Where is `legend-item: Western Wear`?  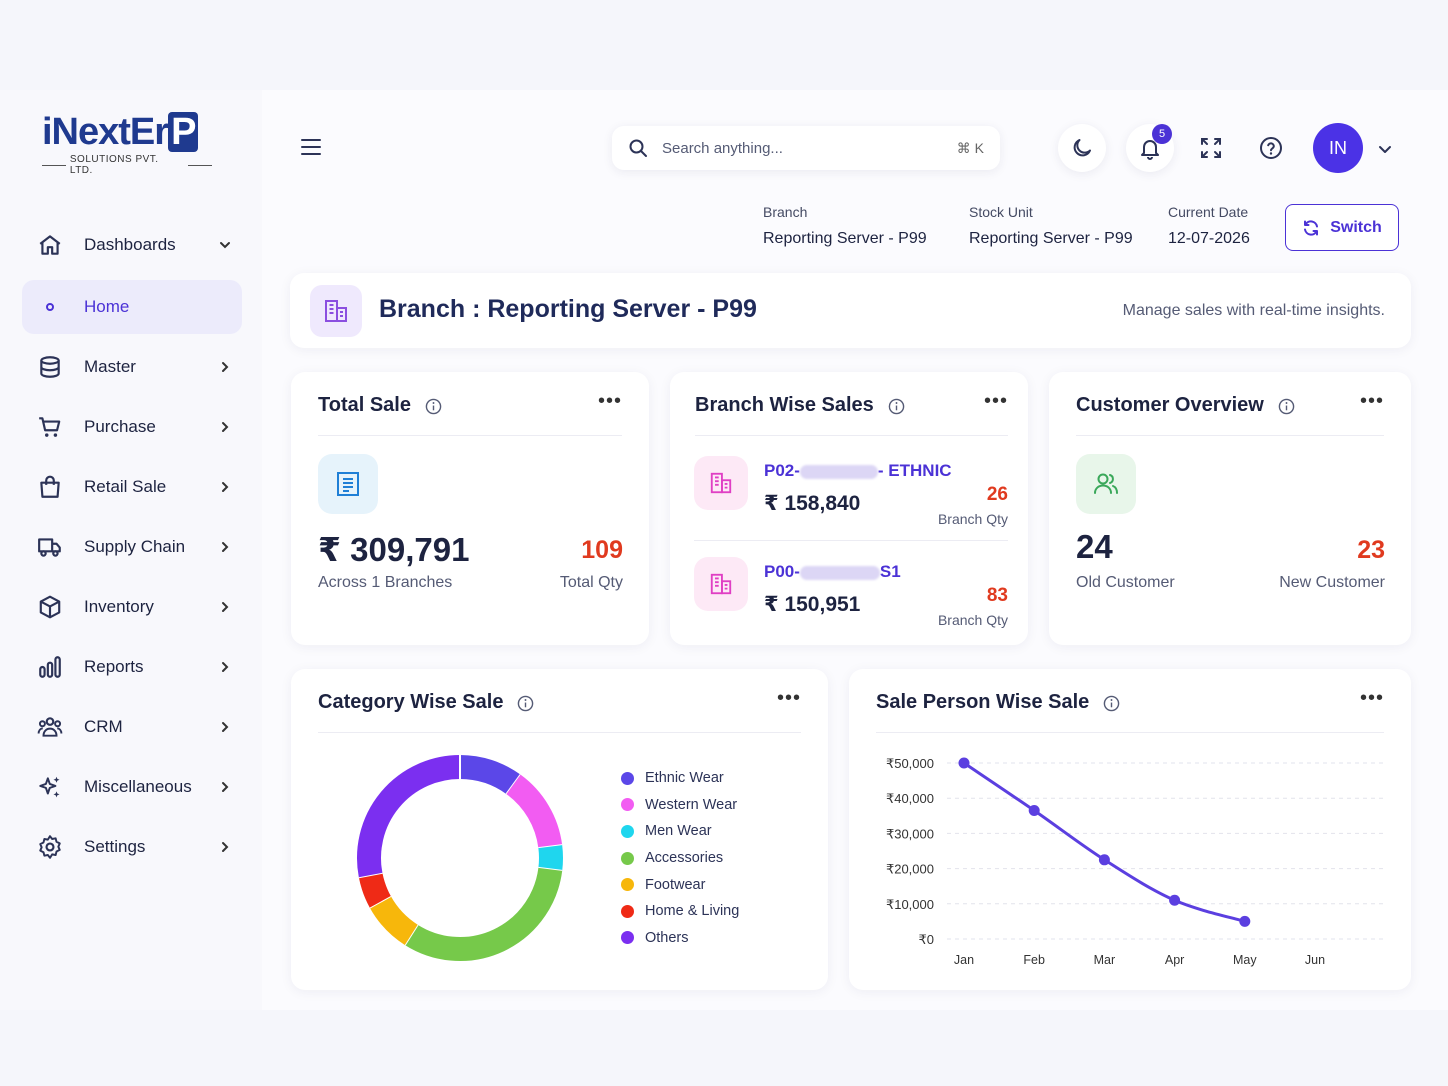
legend-item: Western Wear is located at coordinates (680, 805).